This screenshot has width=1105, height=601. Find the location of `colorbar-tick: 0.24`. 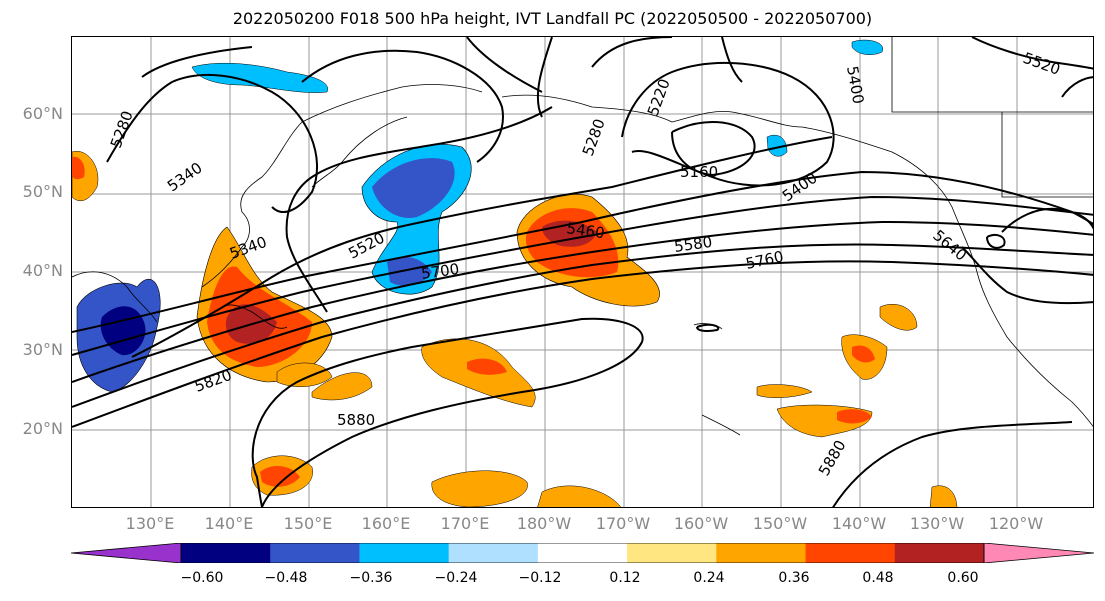

colorbar-tick: 0.24 is located at coordinates (709, 578).